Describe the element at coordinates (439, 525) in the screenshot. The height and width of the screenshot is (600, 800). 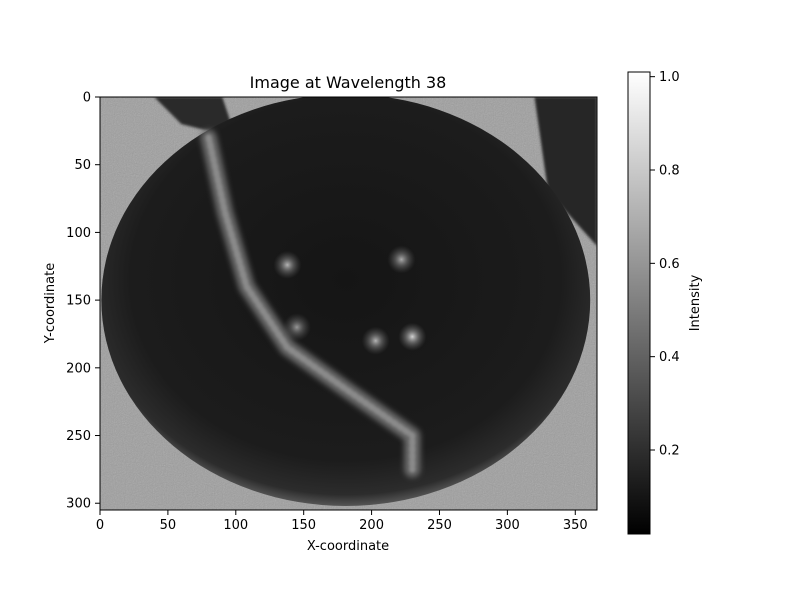
I see `x-tick-label: 250` at that location.